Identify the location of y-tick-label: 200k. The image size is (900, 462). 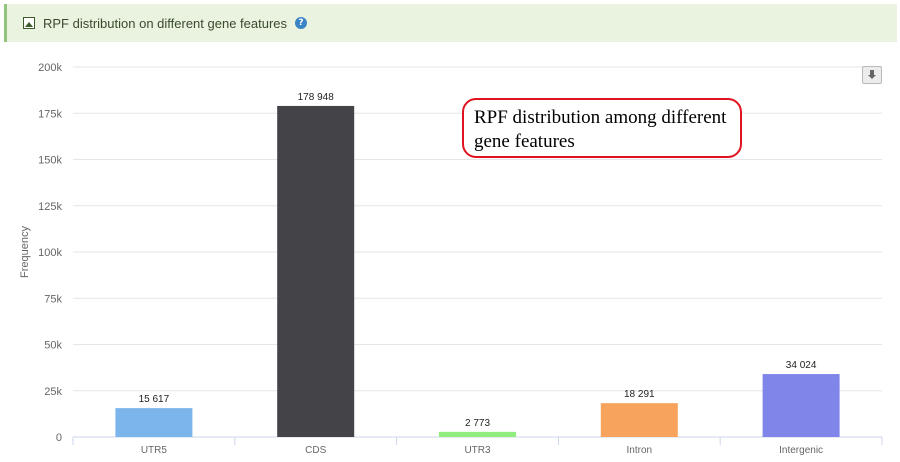
(50, 68).